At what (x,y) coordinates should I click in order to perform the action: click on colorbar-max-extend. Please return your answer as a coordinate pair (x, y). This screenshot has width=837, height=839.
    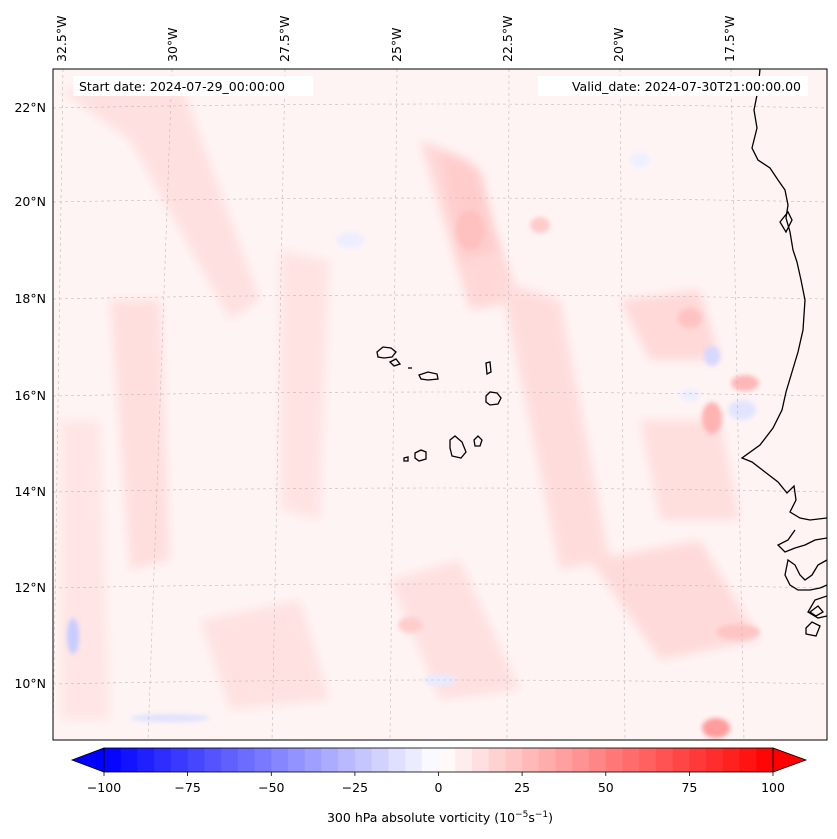
    Looking at the image, I should click on (790, 760).